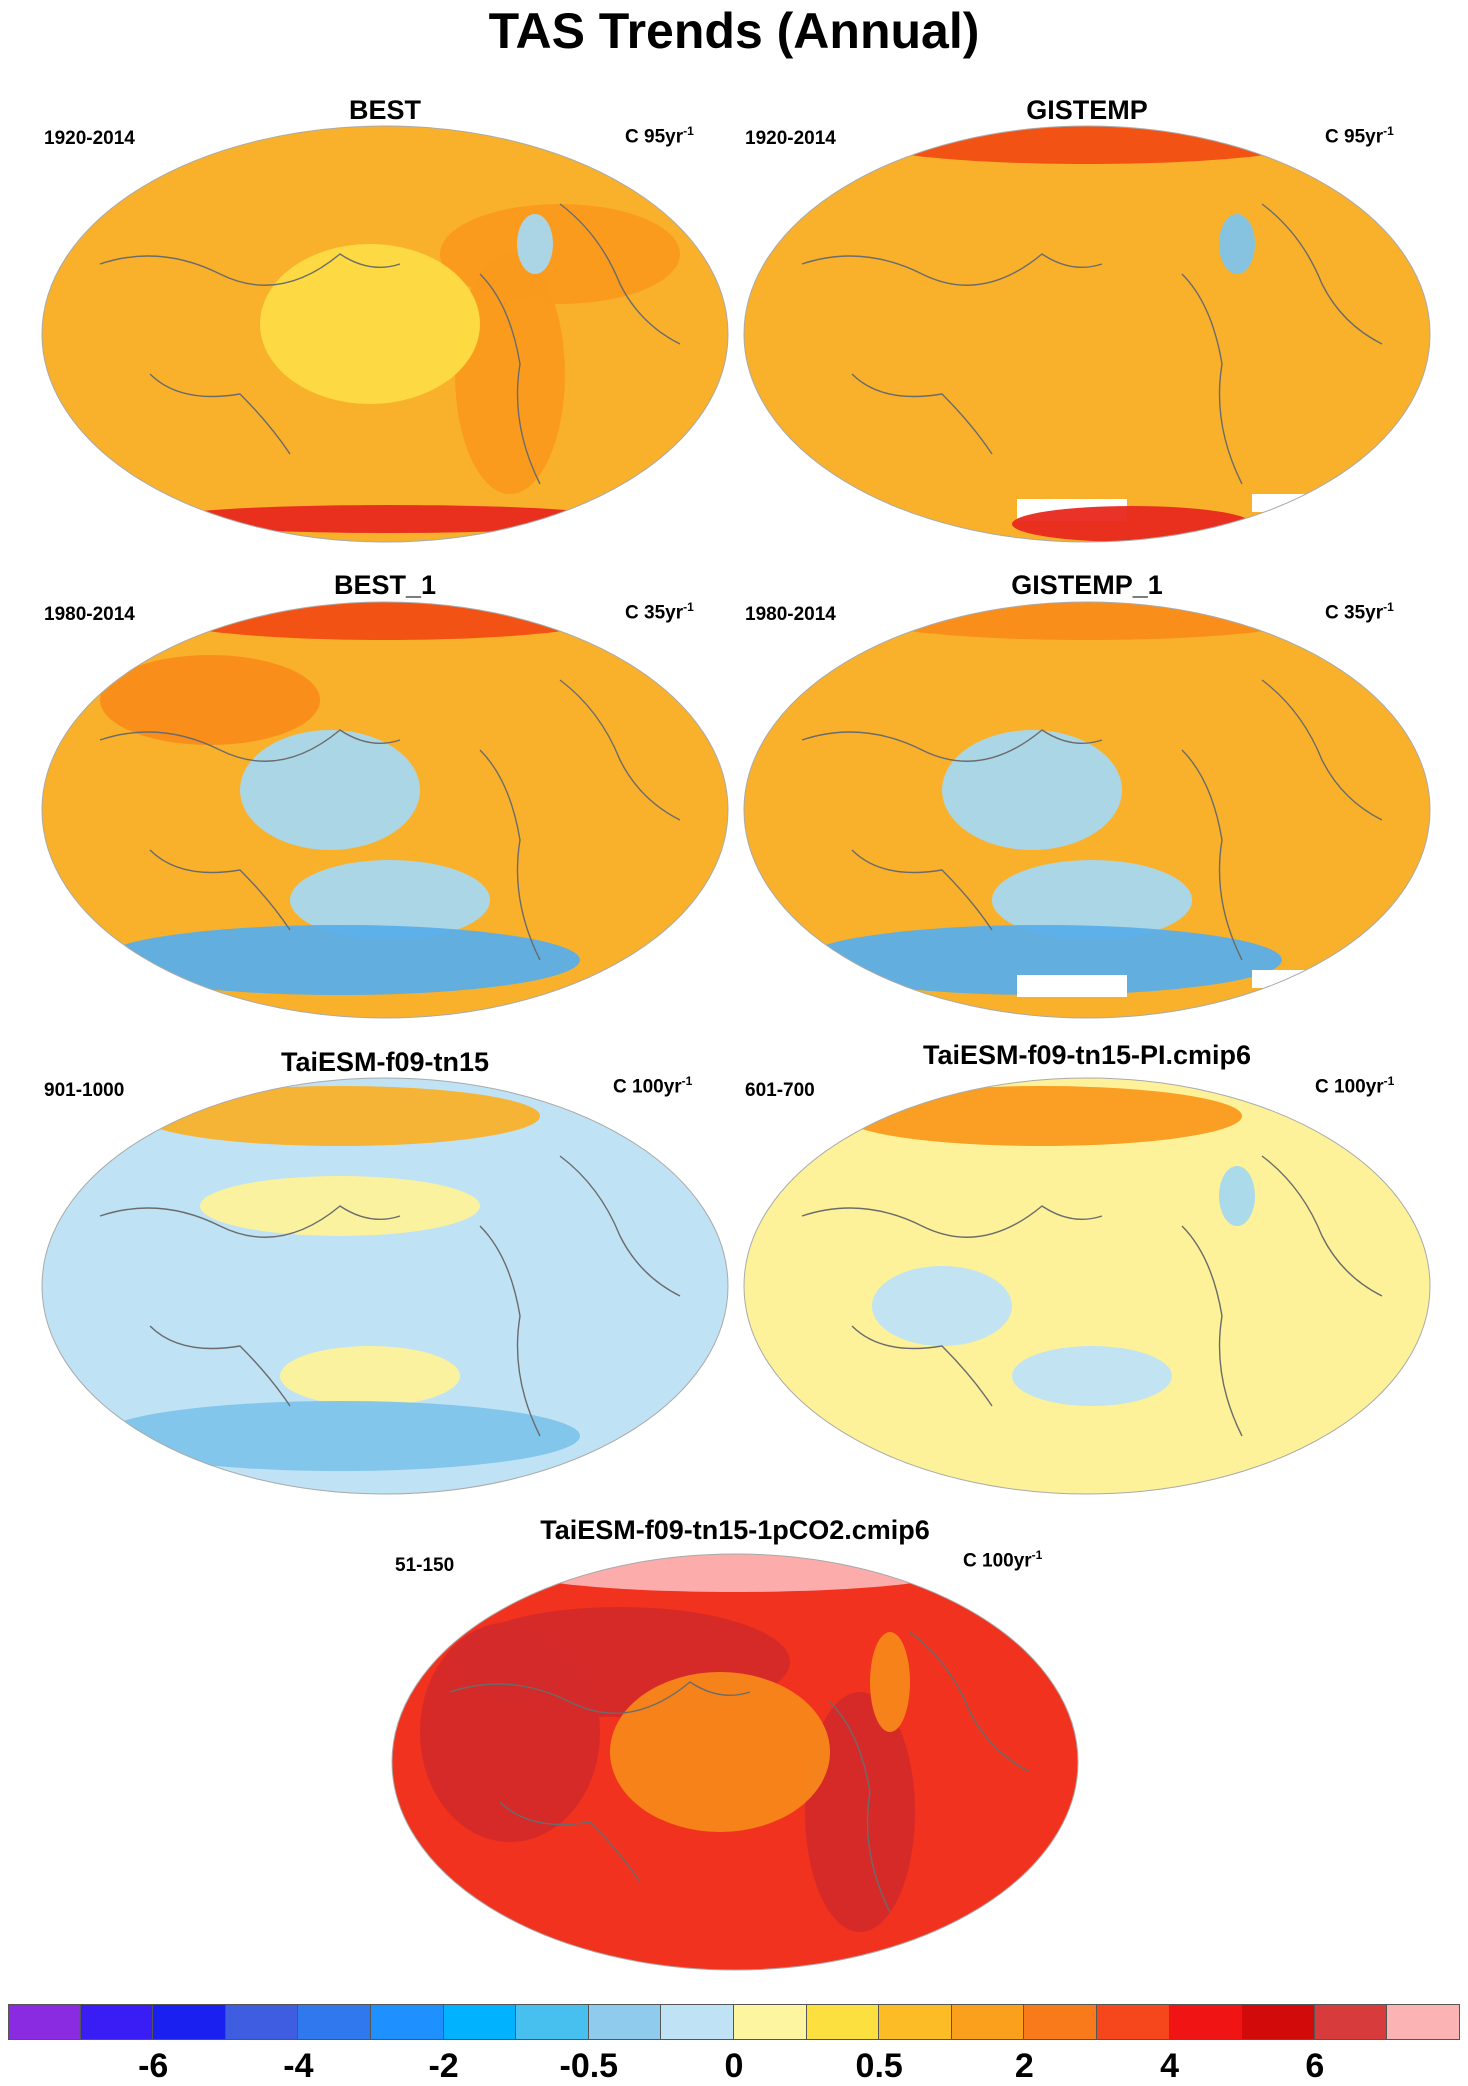  I want to click on map-region-north-atlantic, so click(890, 1682).